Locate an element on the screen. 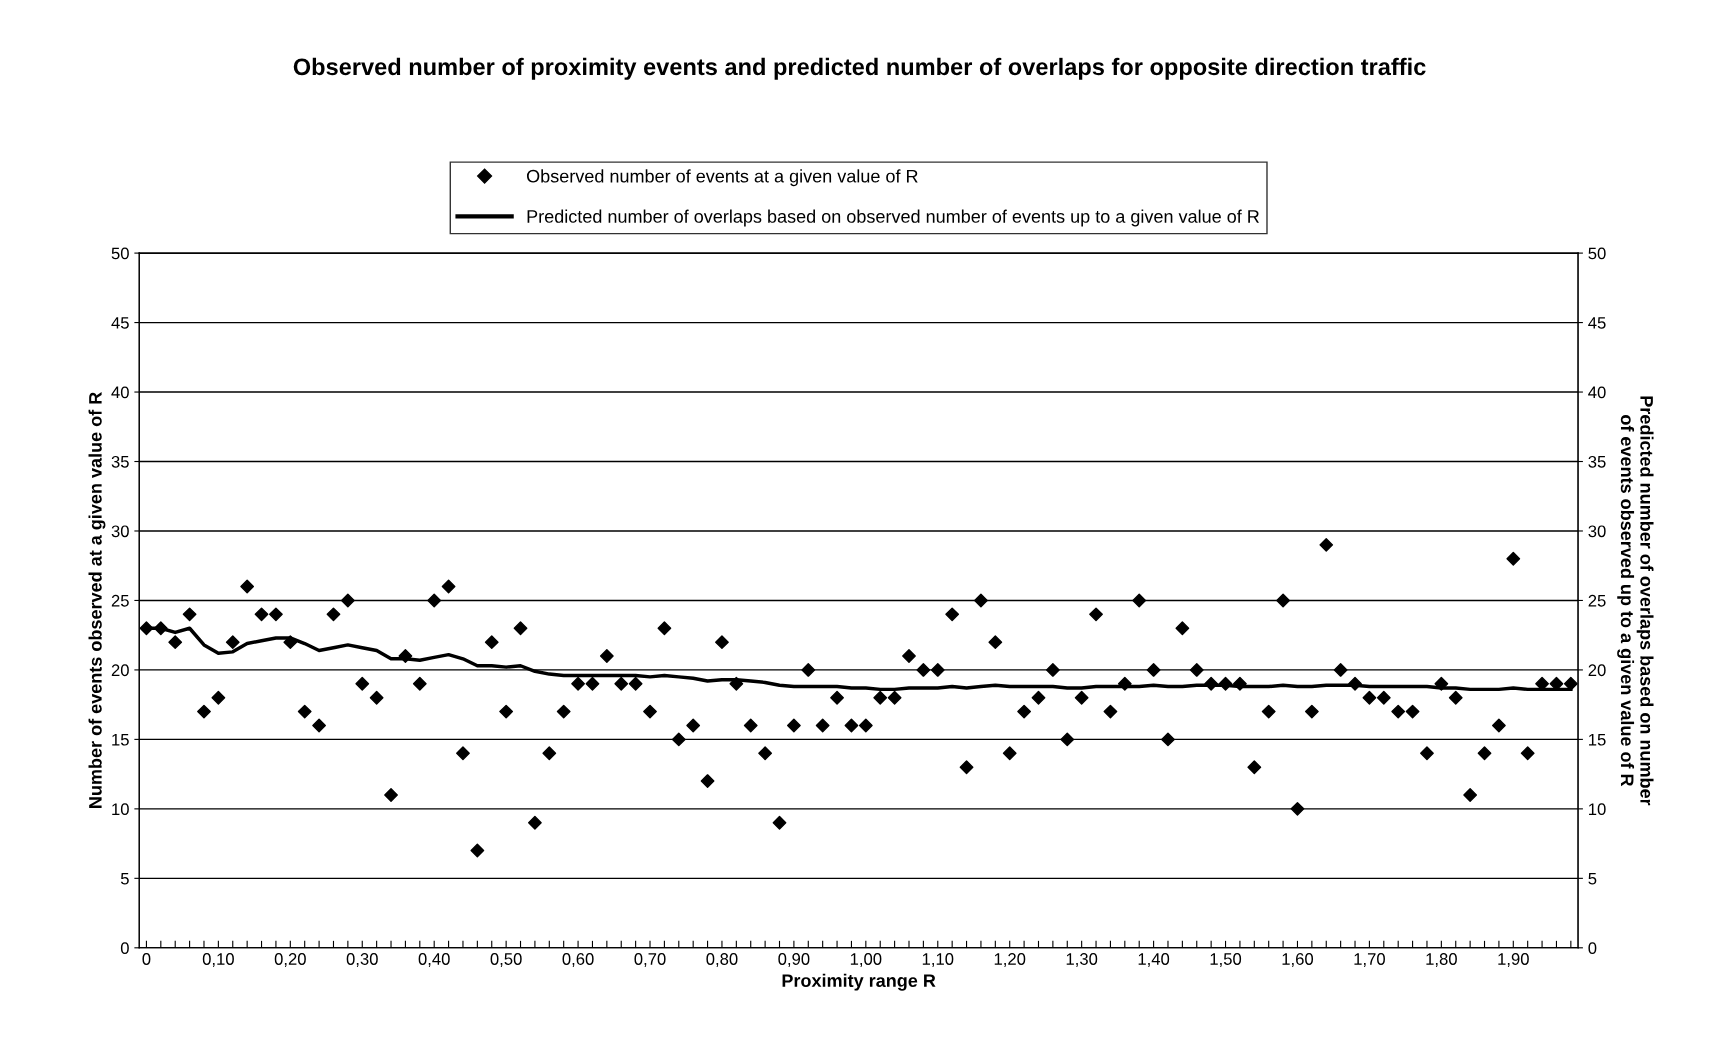 The height and width of the screenshot is (1059, 1719). y-tick-label: 0 is located at coordinates (124, 948).